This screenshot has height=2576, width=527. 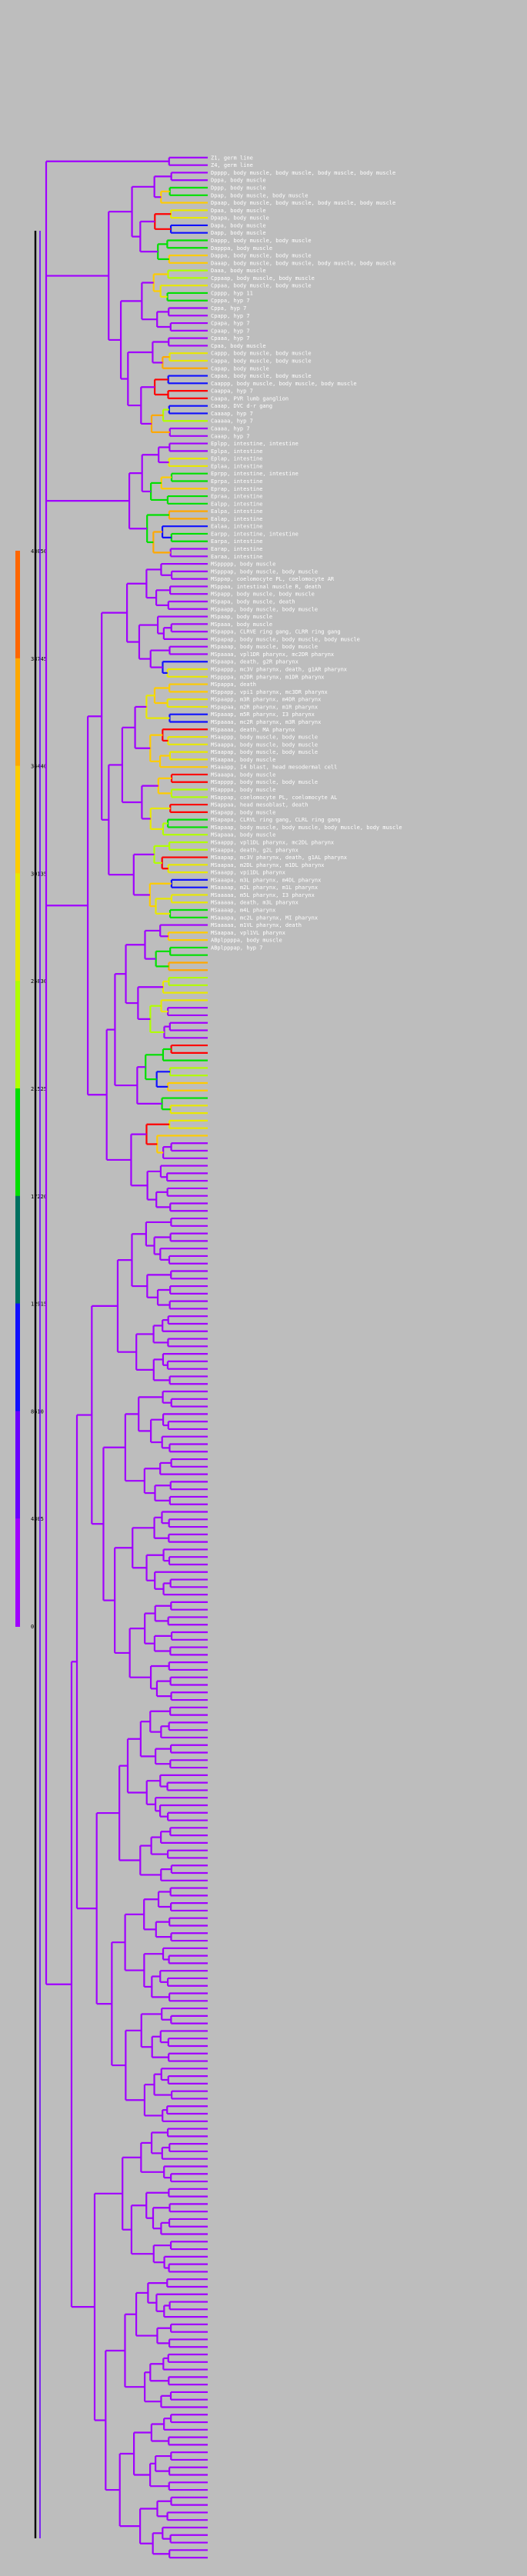 What do you see at coordinates (39, 767) in the screenshot?
I see `color-scale-tick-label: 34440` at bounding box center [39, 767].